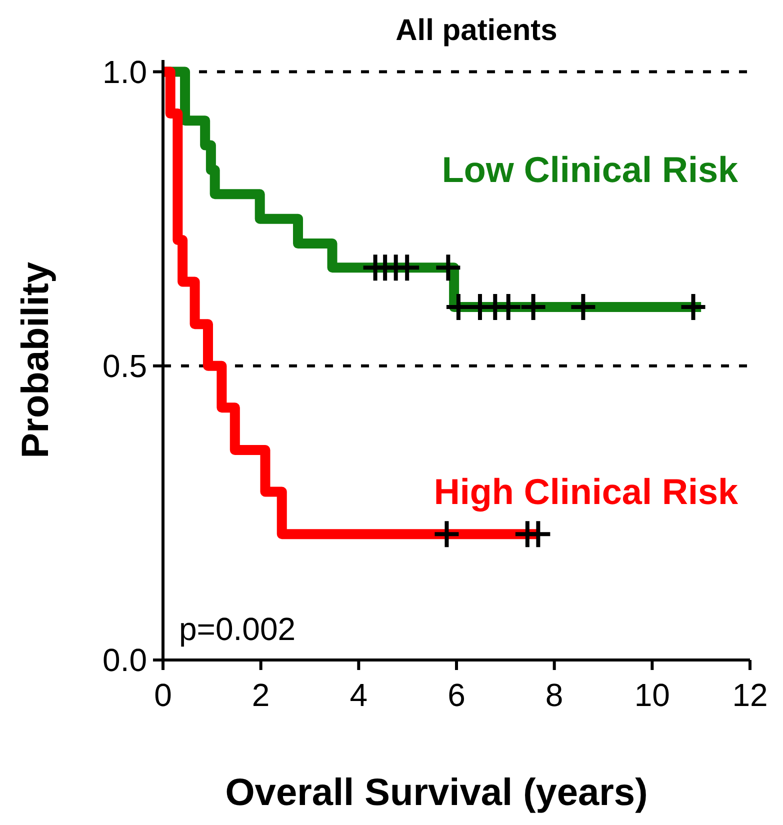  I want to click on annotation: p=0.002, so click(237, 629).